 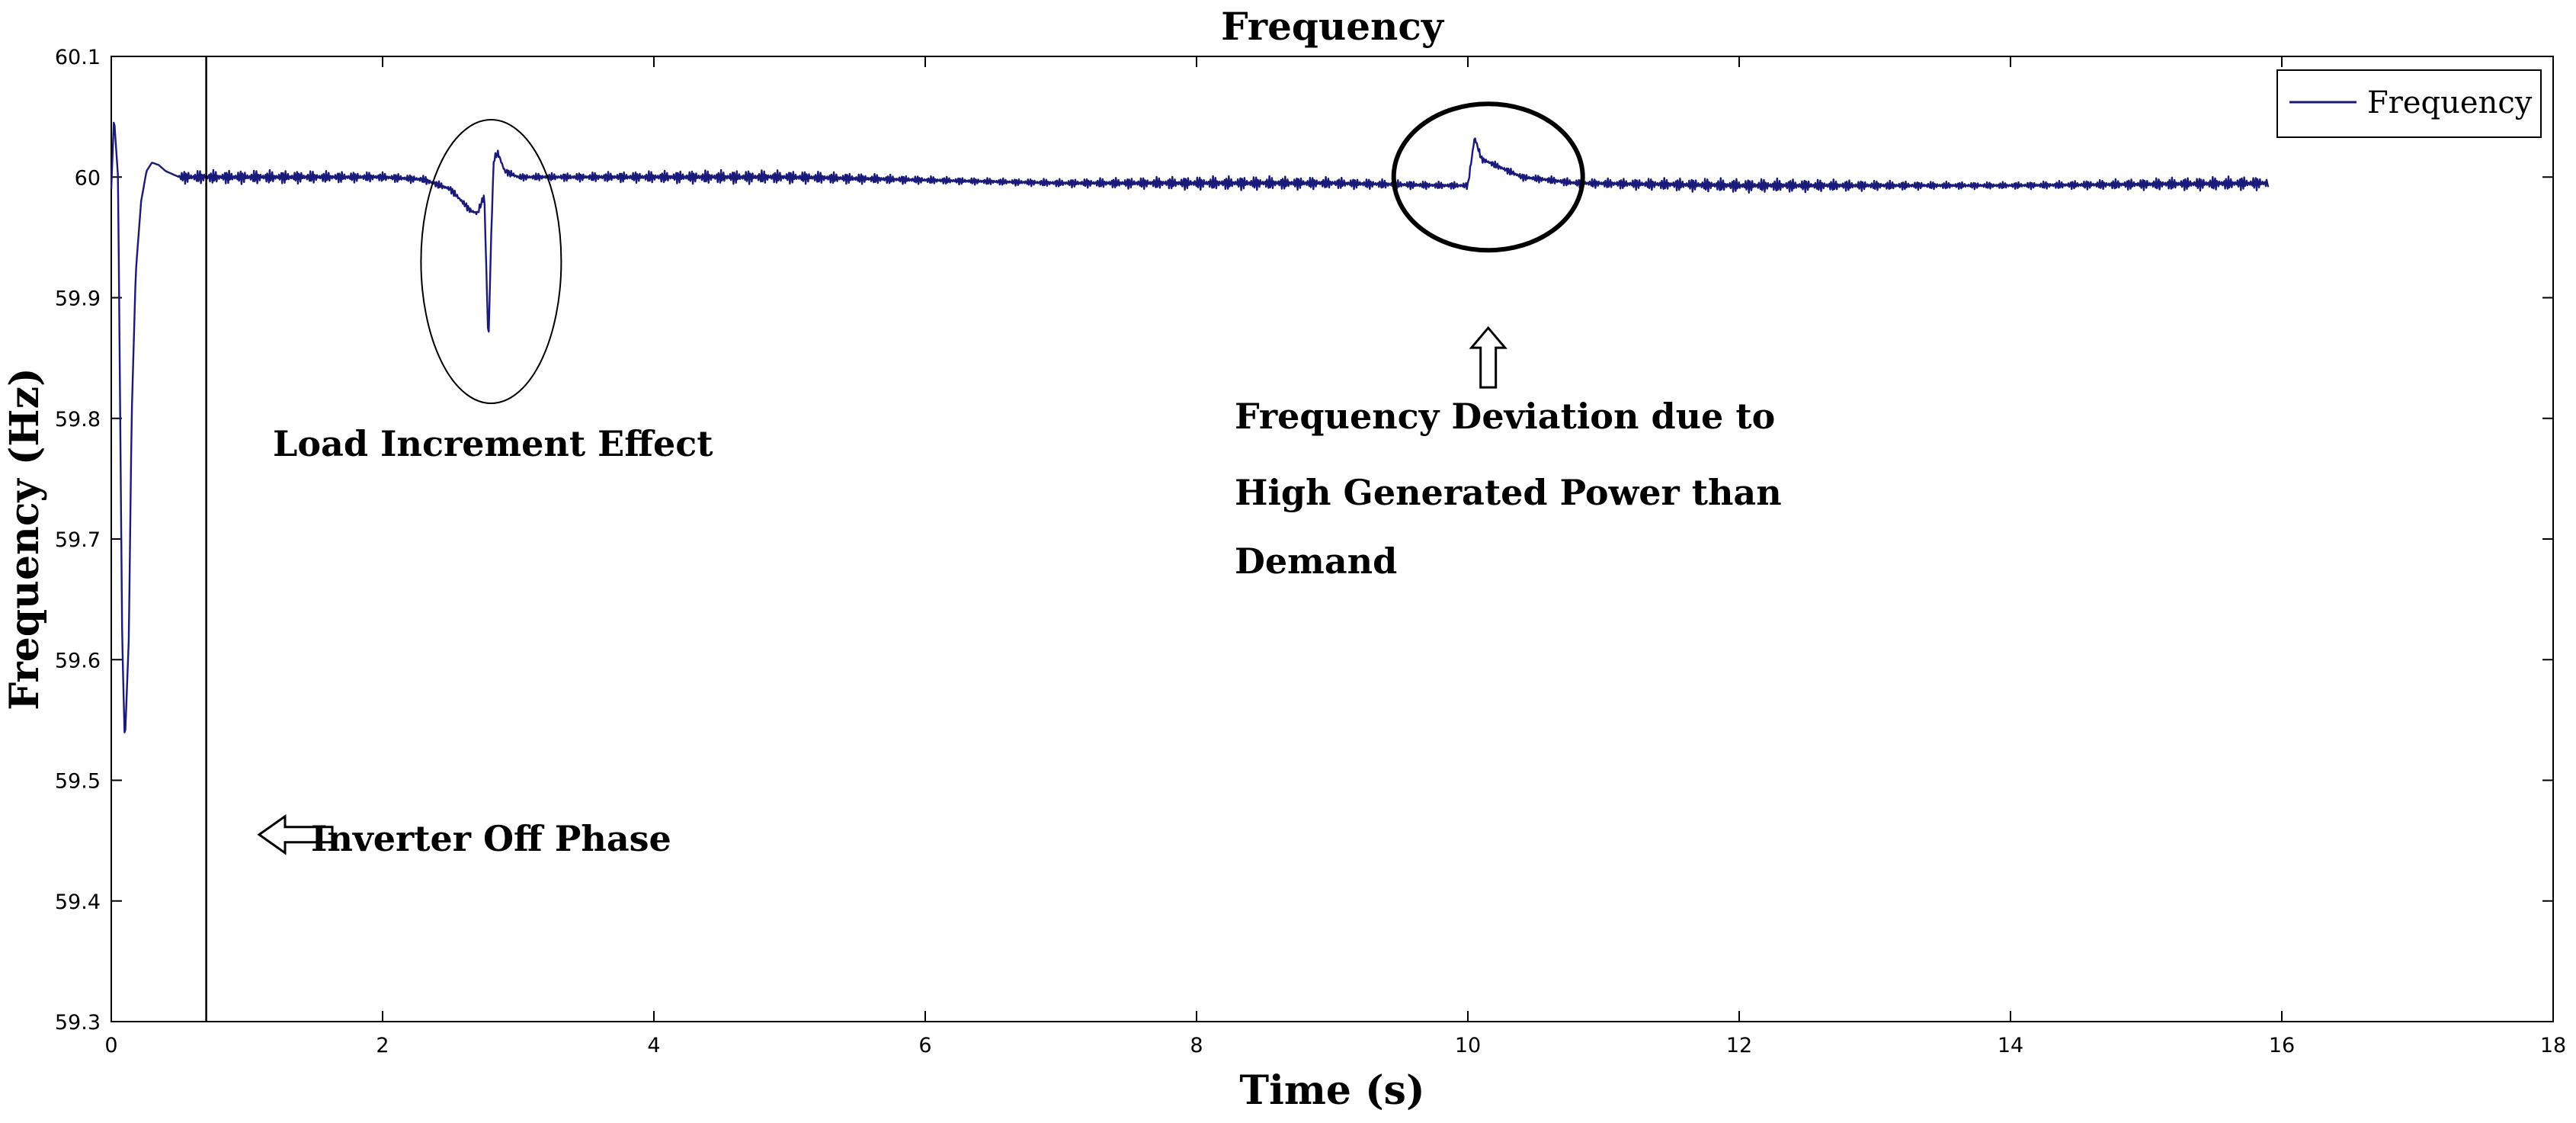 I want to click on x-axis-label: Time (s), so click(x=1331, y=1091).